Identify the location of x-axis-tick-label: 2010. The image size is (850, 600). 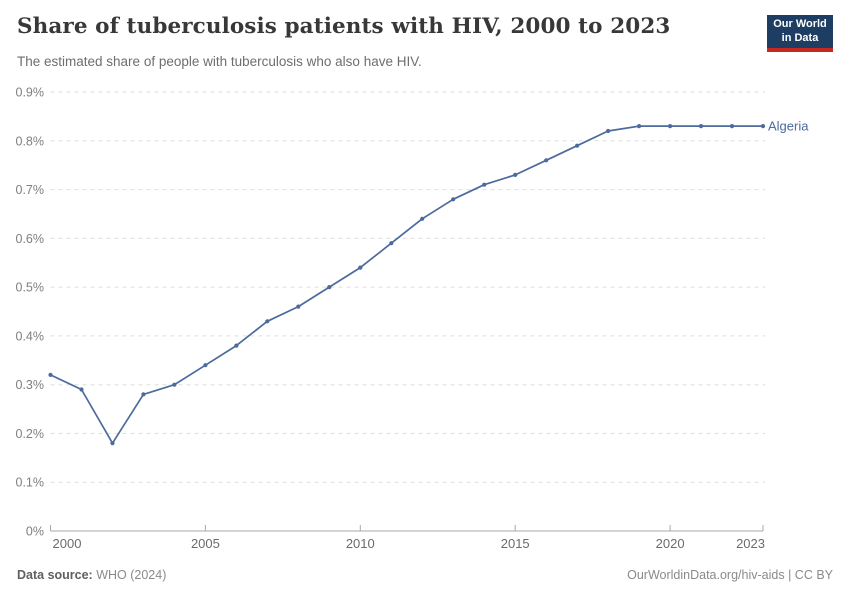
(360, 543).